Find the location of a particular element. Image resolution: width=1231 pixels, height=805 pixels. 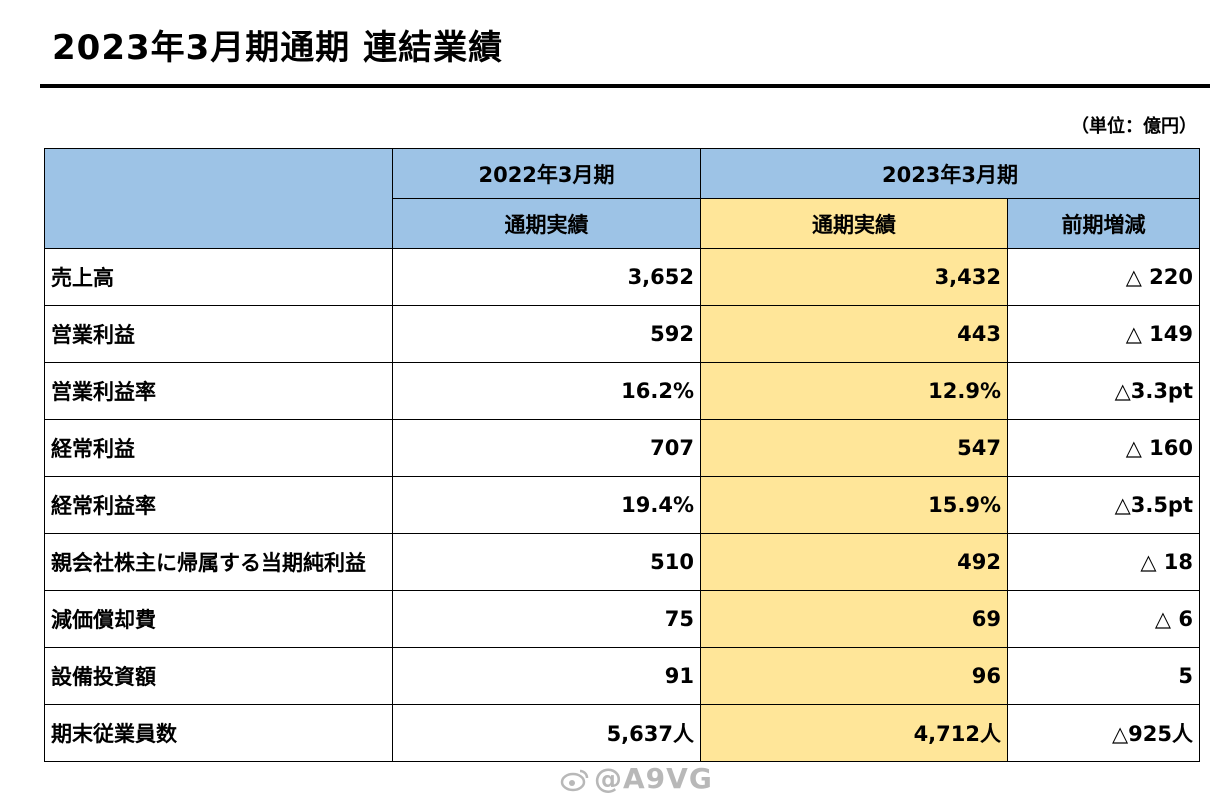

value-prev: 707 is located at coordinates (546, 448).